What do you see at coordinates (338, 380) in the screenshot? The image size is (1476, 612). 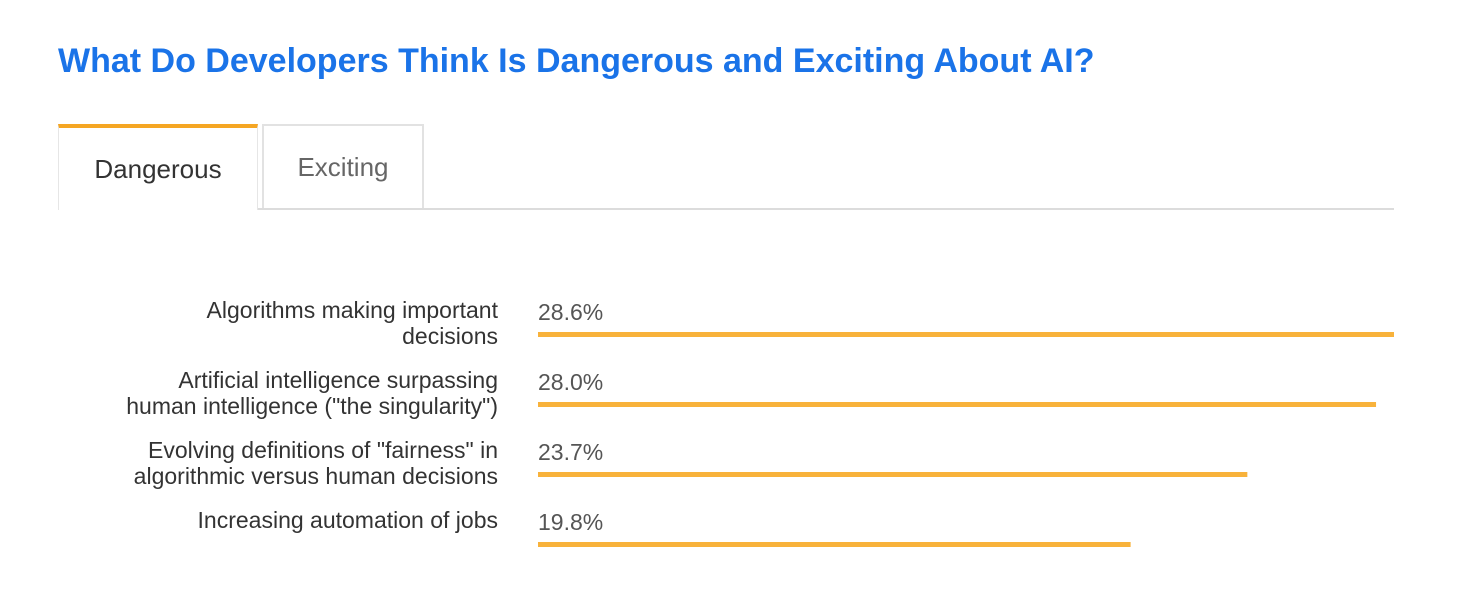 I see `category-label-line: Artificial intelligence surpassing` at bounding box center [338, 380].